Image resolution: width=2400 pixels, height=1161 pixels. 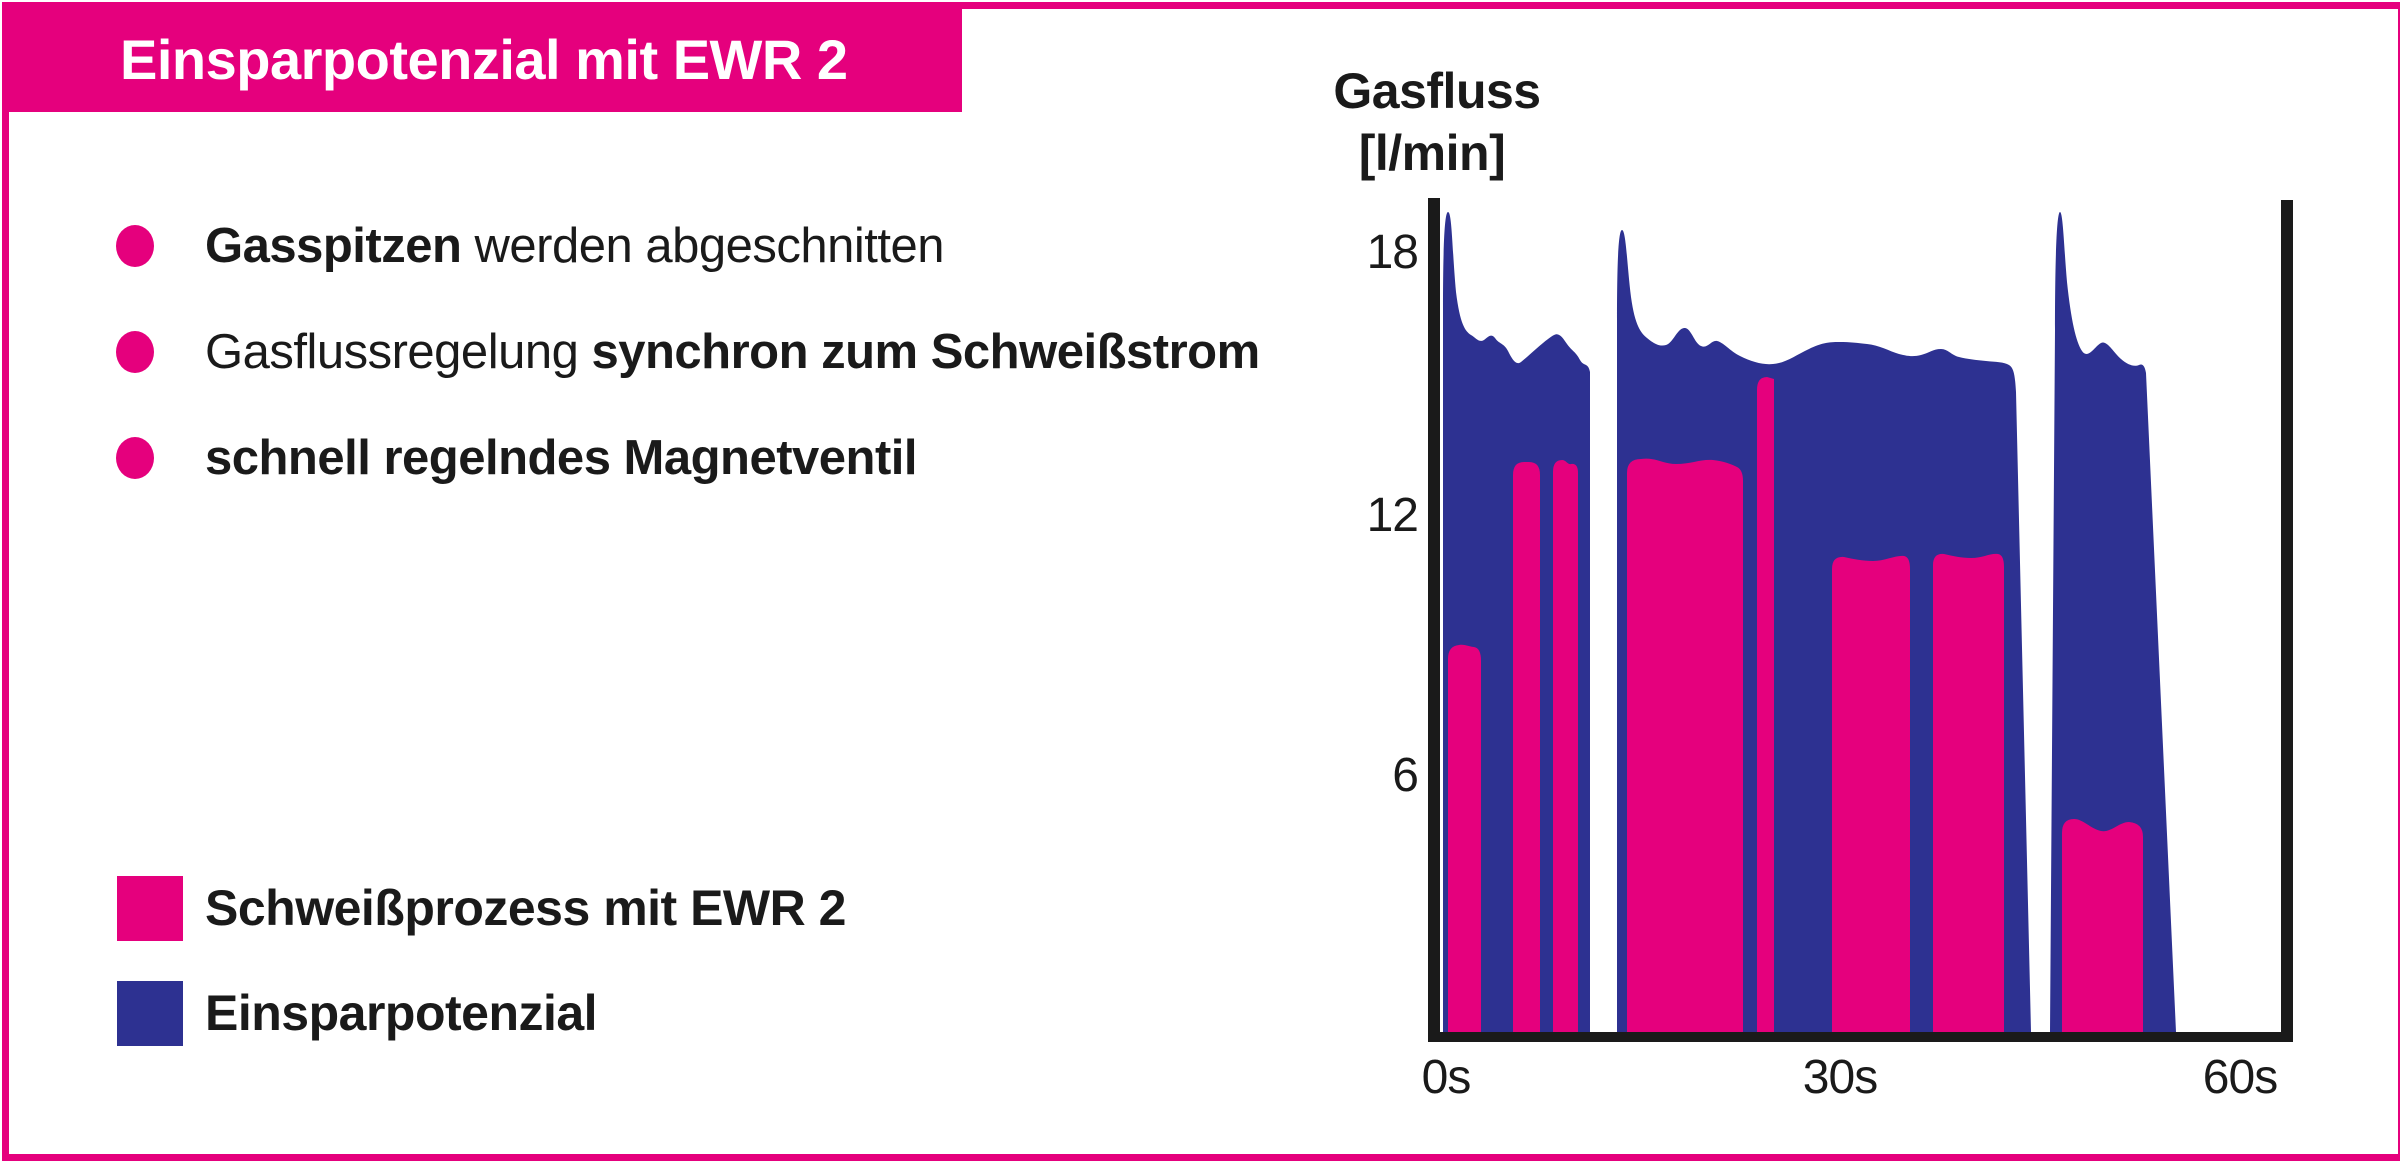 What do you see at coordinates (1432, 153) in the screenshot?
I see `y-axis-title-line2: [l/min]` at bounding box center [1432, 153].